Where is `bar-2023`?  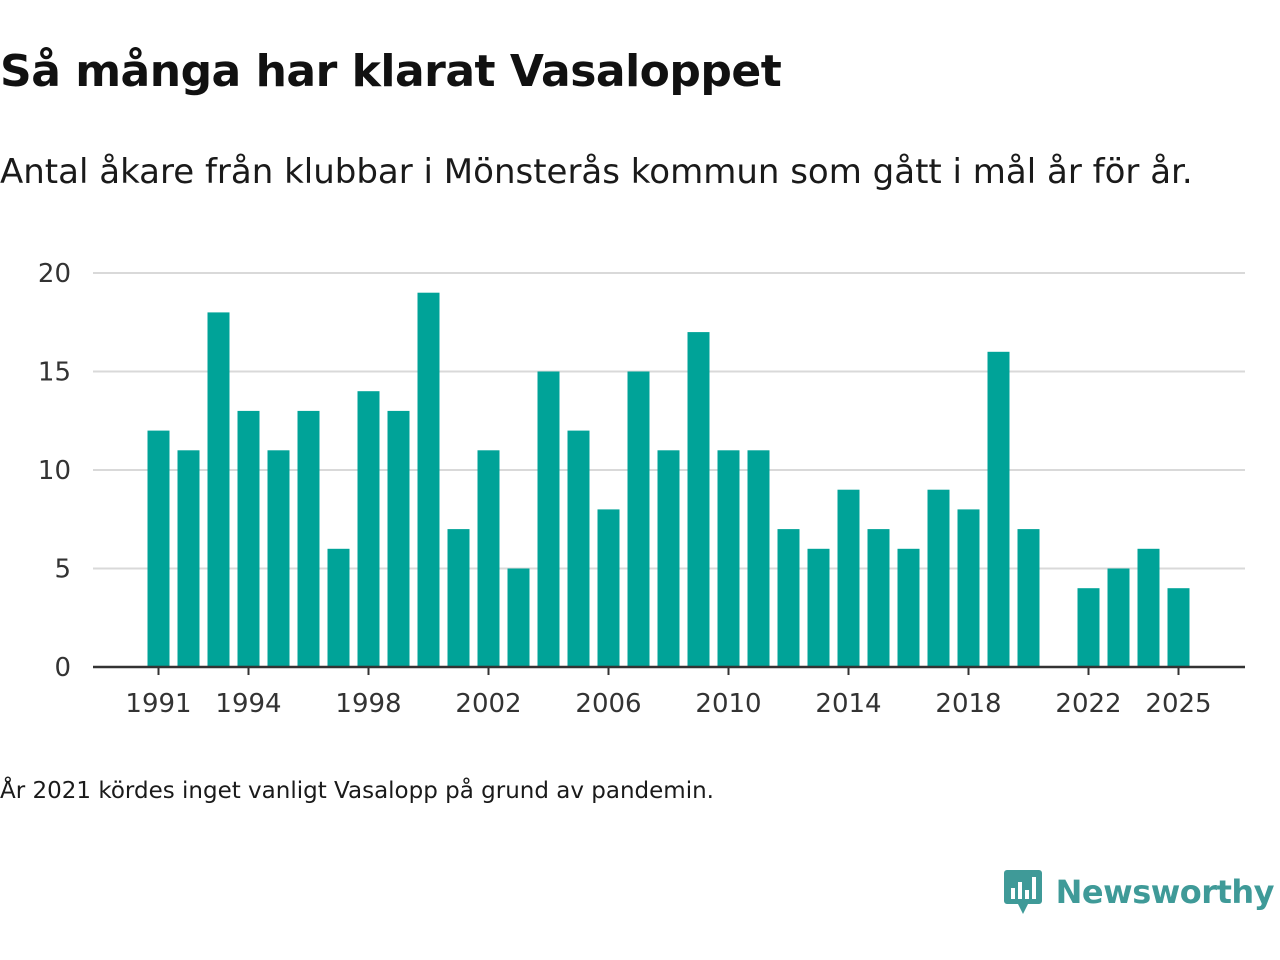
bar-2023 is located at coordinates (1118, 617).